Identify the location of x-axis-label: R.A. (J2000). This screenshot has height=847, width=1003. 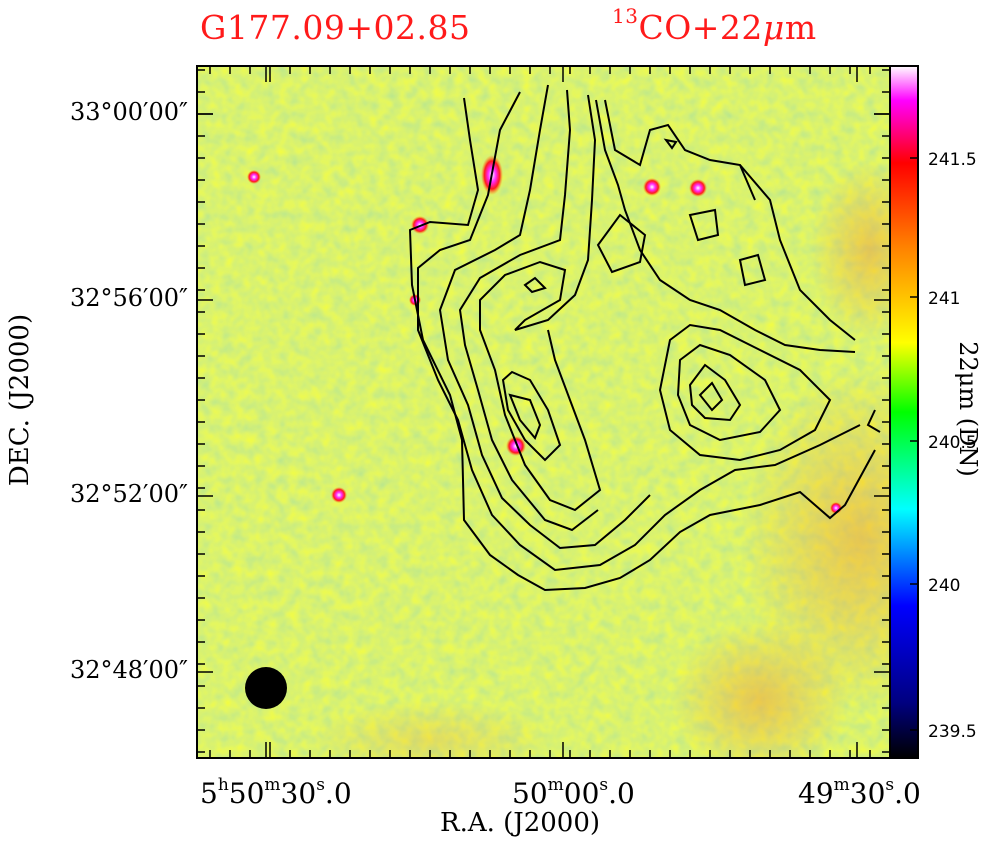
(520, 823).